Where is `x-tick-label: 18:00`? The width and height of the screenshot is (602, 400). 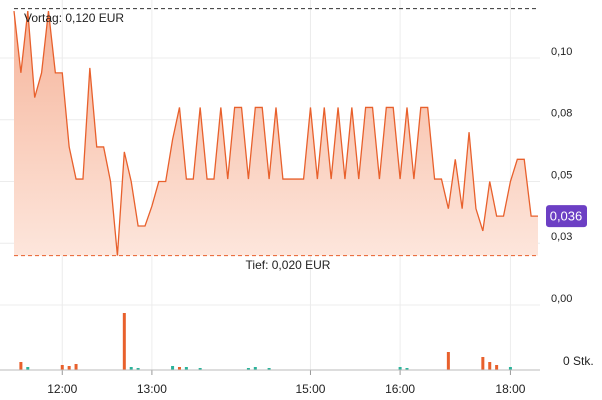
x-tick-label: 18:00 is located at coordinates (510, 389).